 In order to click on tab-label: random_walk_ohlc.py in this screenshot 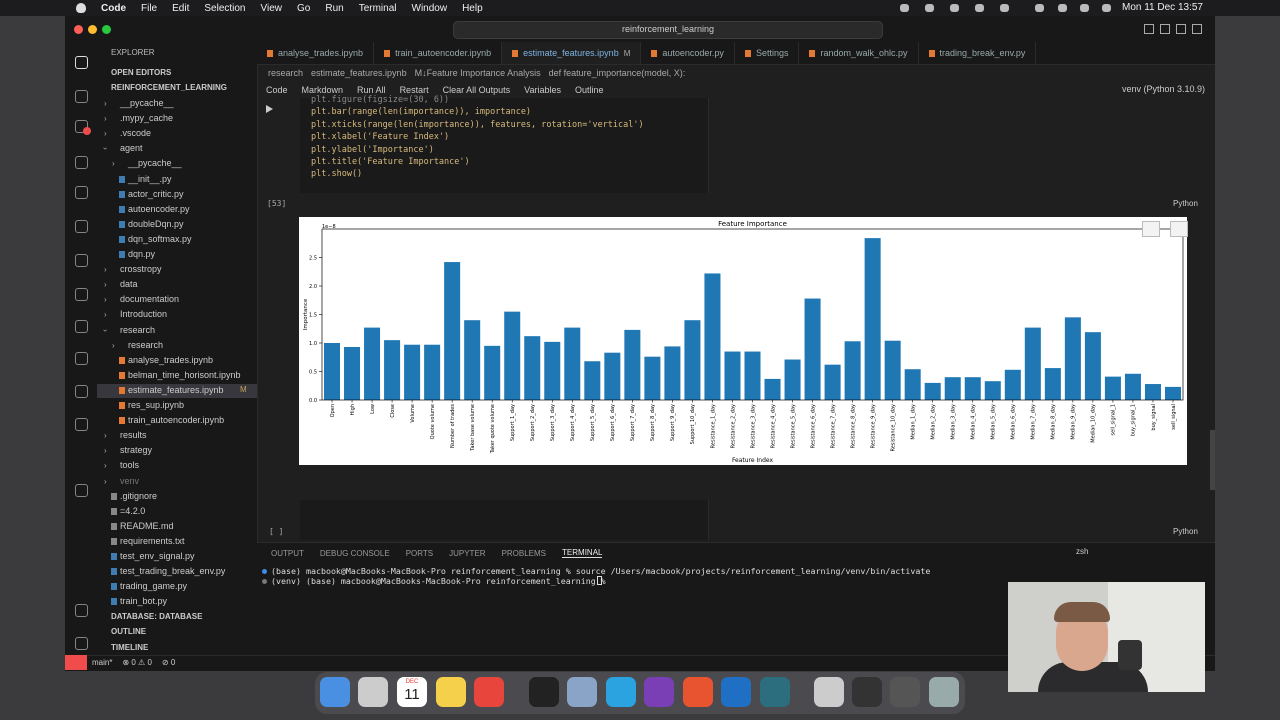, I will do `click(864, 53)`.